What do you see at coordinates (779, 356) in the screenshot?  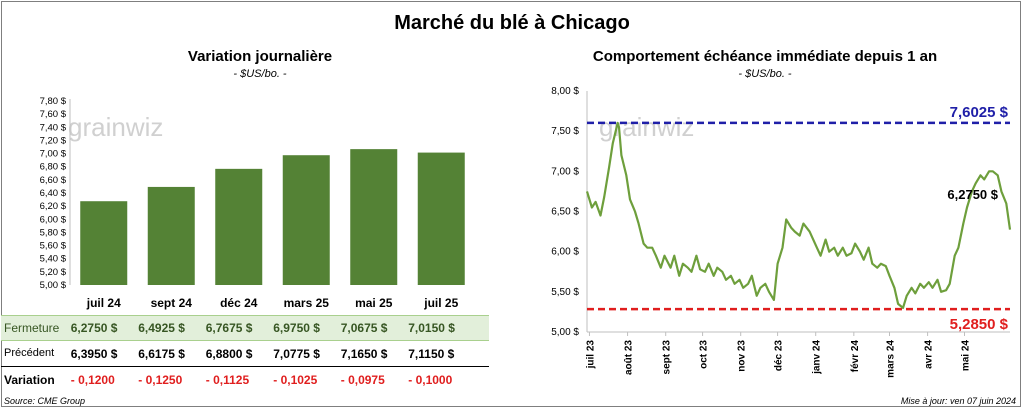 I see `x-tick-label: déc 23` at bounding box center [779, 356].